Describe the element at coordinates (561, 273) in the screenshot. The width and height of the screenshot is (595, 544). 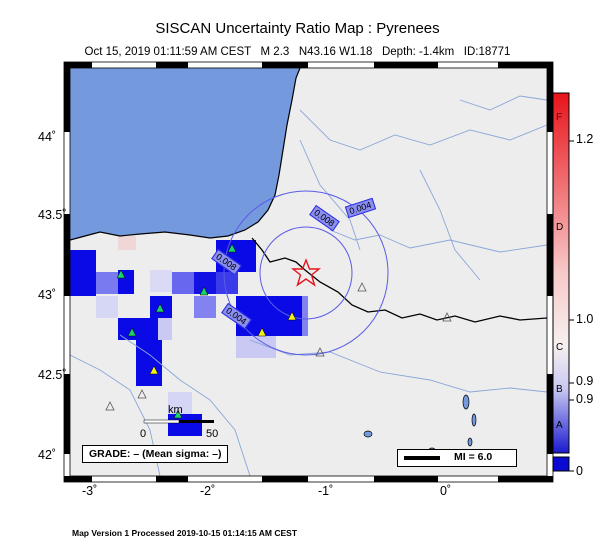
I see `colorbar` at that location.